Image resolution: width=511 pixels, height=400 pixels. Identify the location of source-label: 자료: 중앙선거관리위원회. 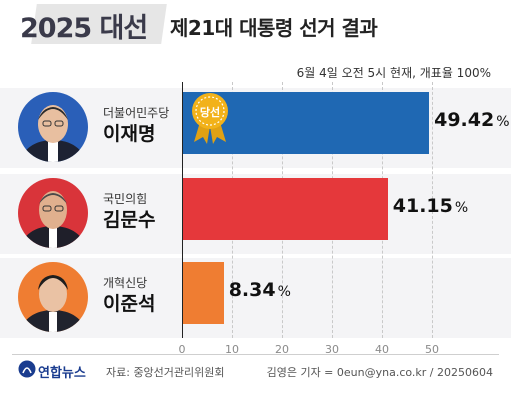
(165, 372).